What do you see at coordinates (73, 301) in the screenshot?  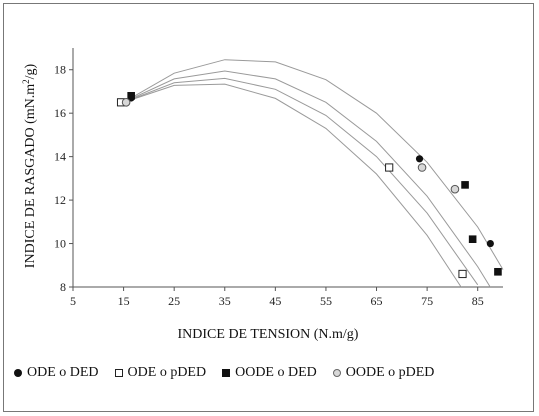 I see `x-tick-label: 5` at bounding box center [73, 301].